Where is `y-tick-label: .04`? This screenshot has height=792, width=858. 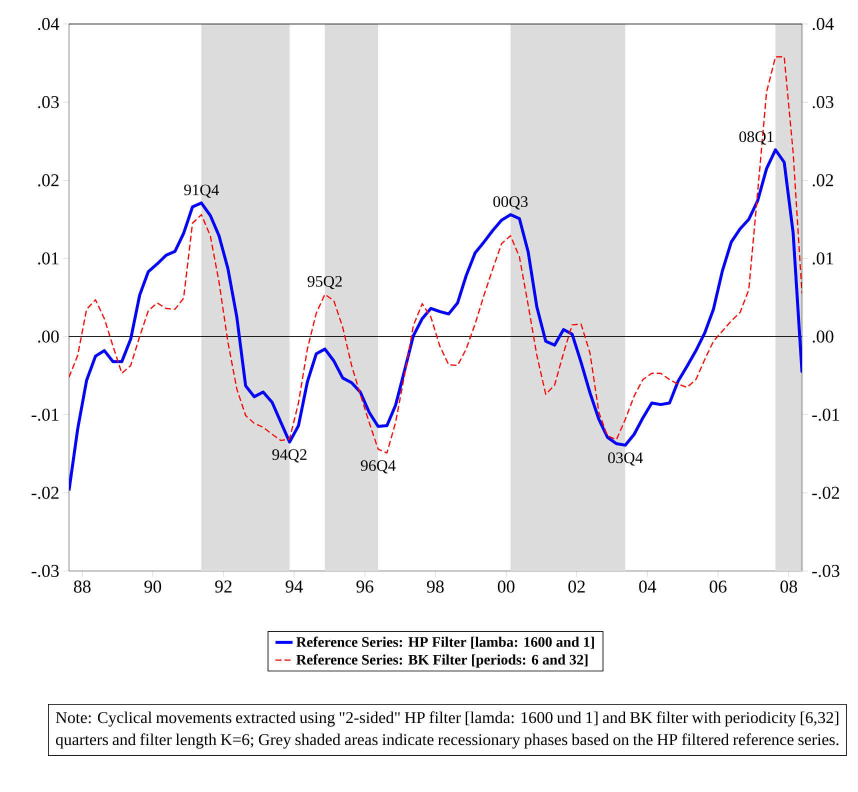 y-tick-label: .04 is located at coordinates (49, 24).